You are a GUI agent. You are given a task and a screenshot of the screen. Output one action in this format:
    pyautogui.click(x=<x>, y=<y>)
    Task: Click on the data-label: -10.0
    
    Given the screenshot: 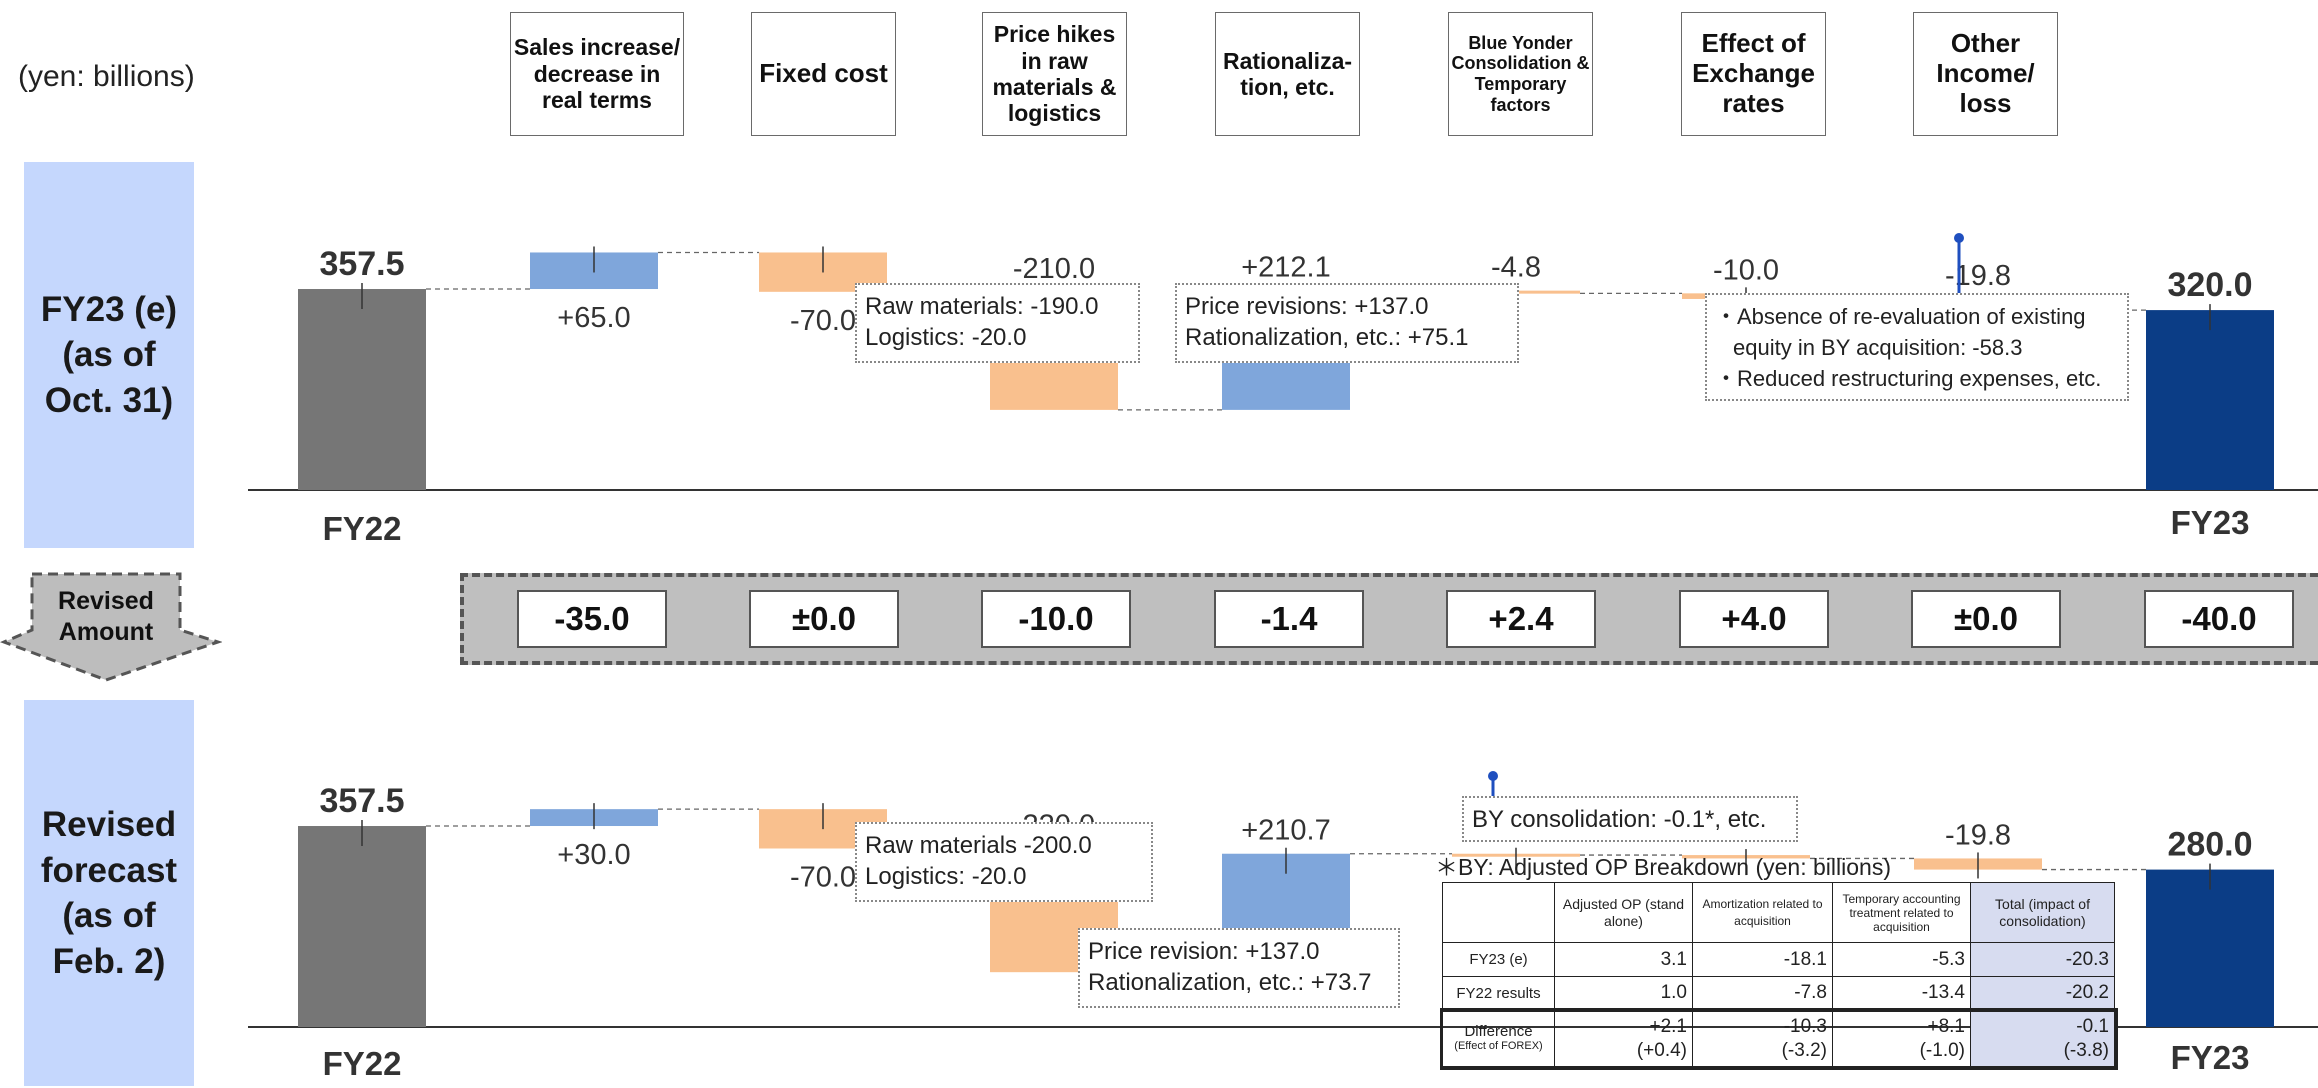 What is the action you would take?
    pyautogui.click(x=1746, y=270)
    